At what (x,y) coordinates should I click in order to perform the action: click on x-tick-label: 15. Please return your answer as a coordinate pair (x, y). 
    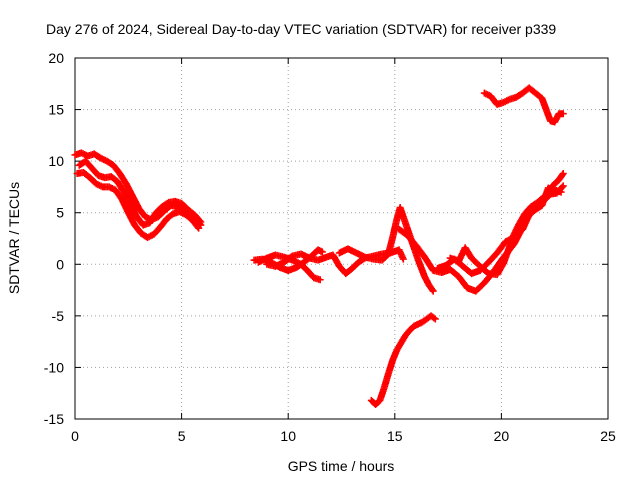
    Looking at the image, I should click on (395, 436).